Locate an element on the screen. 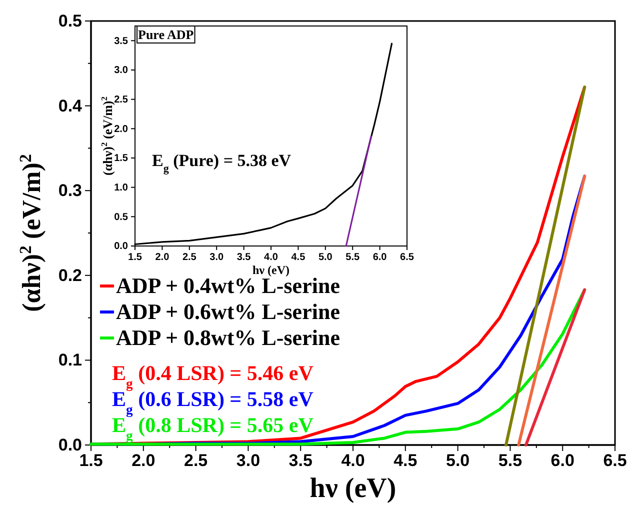 The width and height of the screenshot is (630, 510). y-tick-label: 0.2 is located at coordinates (70, 275).